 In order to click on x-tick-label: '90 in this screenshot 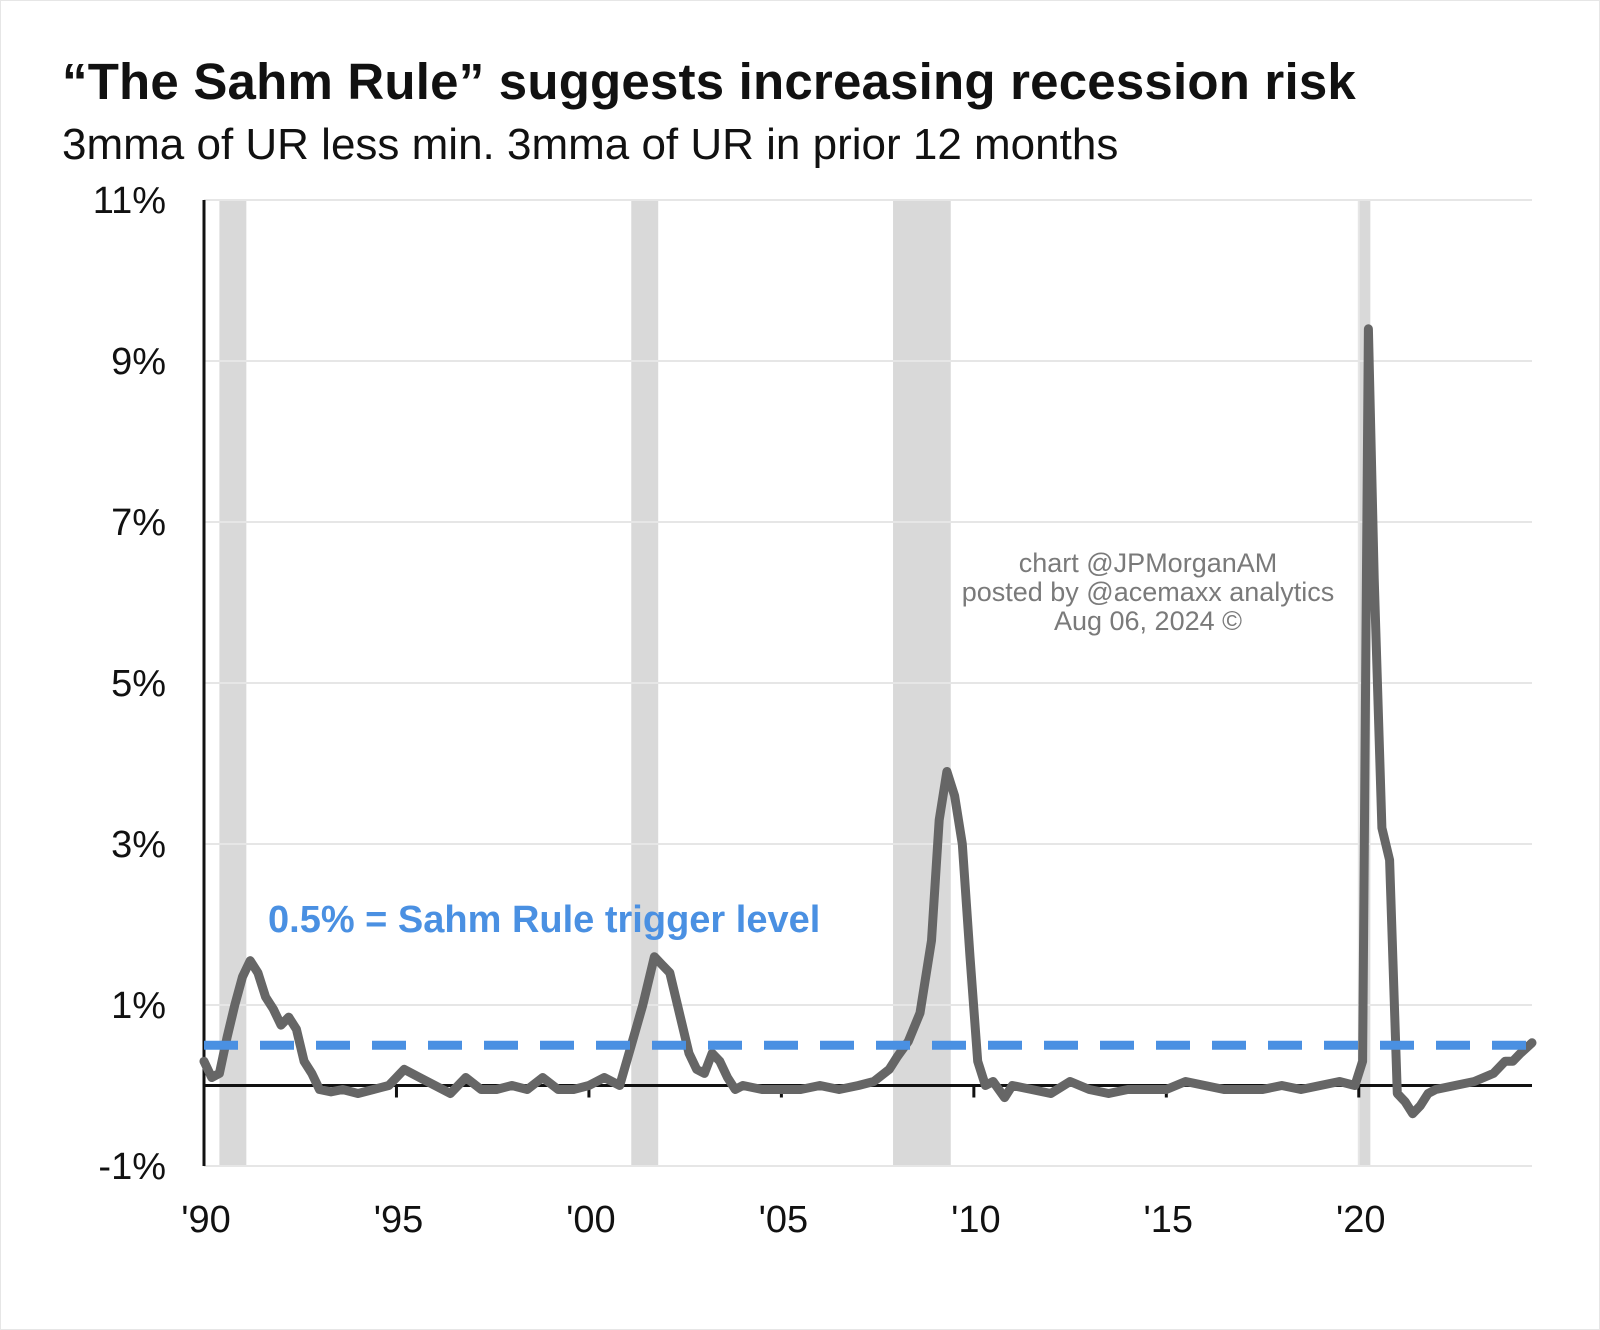, I will do `click(206, 1220)`.